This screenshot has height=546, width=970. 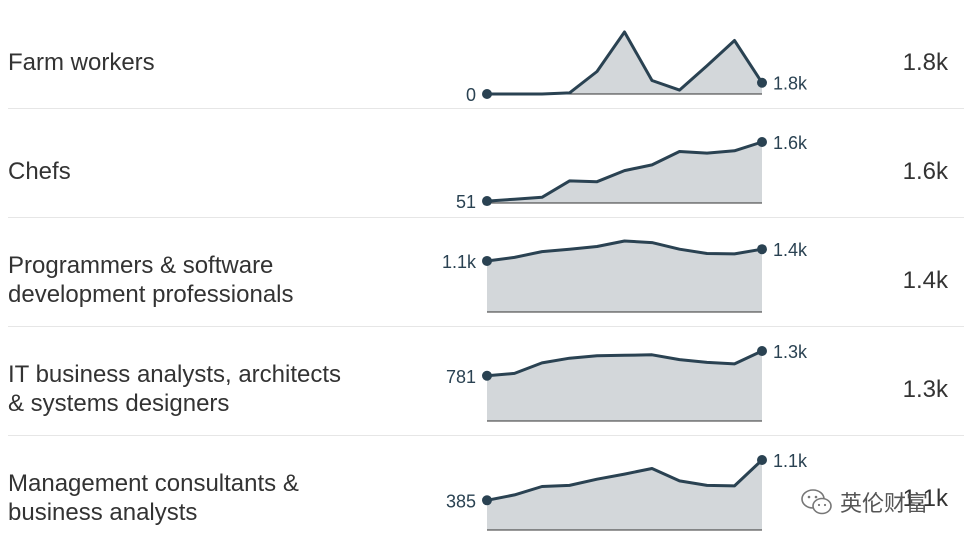 What do you see at coordinates (208, 62) in the screenshot?
I see `occupation-label: Farm workers` at bounding box center [208, 62].